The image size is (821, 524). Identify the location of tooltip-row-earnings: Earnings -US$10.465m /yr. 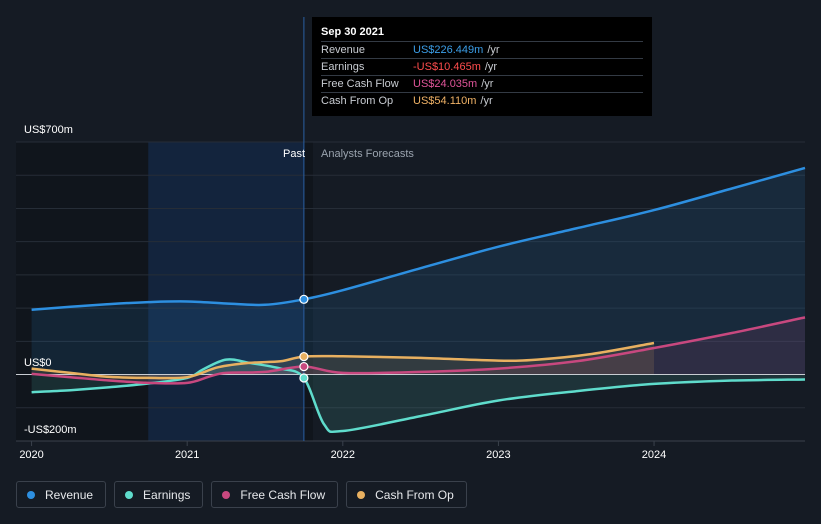
(482, 66).